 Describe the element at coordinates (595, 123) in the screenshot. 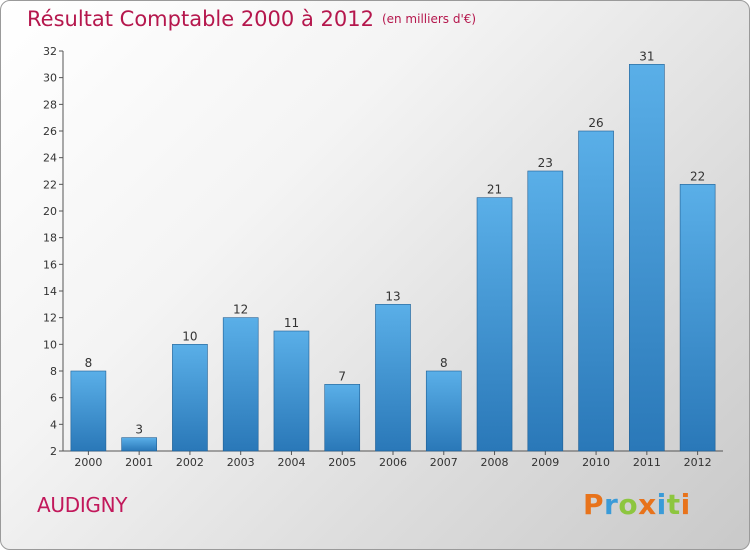

I see `data-label: 26` at that location.